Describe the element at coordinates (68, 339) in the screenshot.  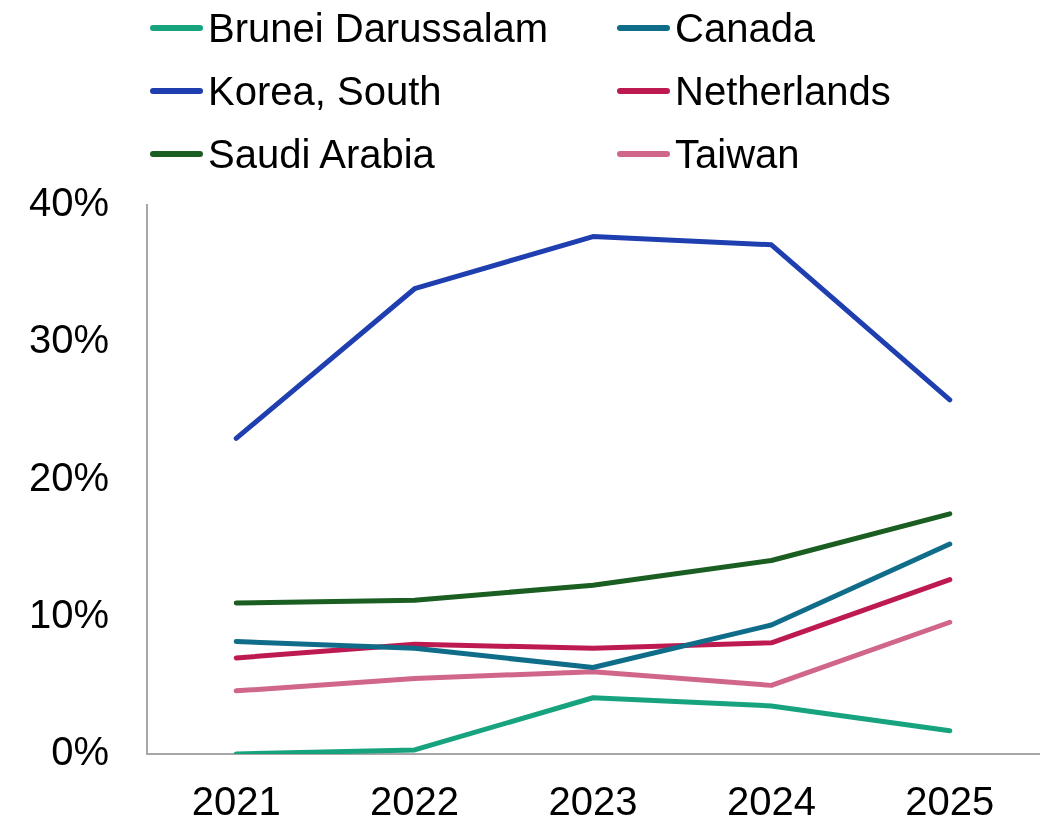
I see `y-tick-label: 30%` at that location.